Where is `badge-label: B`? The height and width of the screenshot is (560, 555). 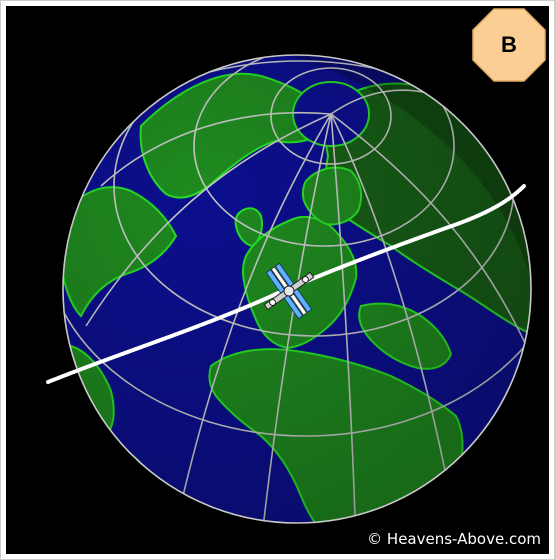 badge-label: B is located at coordinates (509, 44).